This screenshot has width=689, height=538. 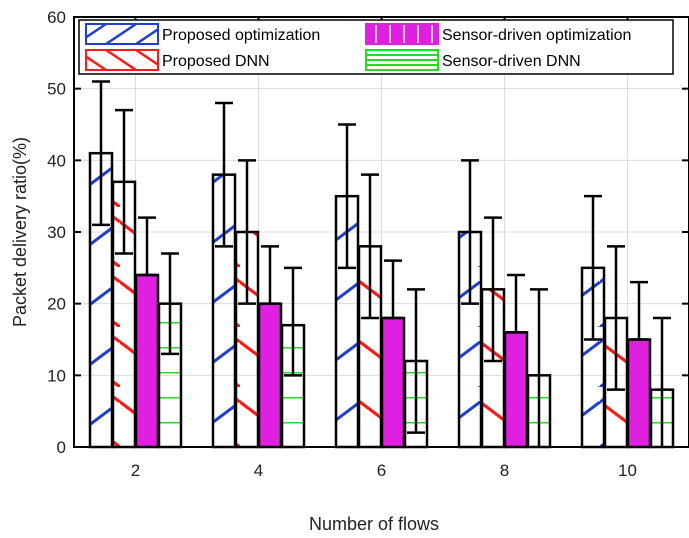 I want to click on legend-label: Proposed DNN, so click(x=216, y=61).